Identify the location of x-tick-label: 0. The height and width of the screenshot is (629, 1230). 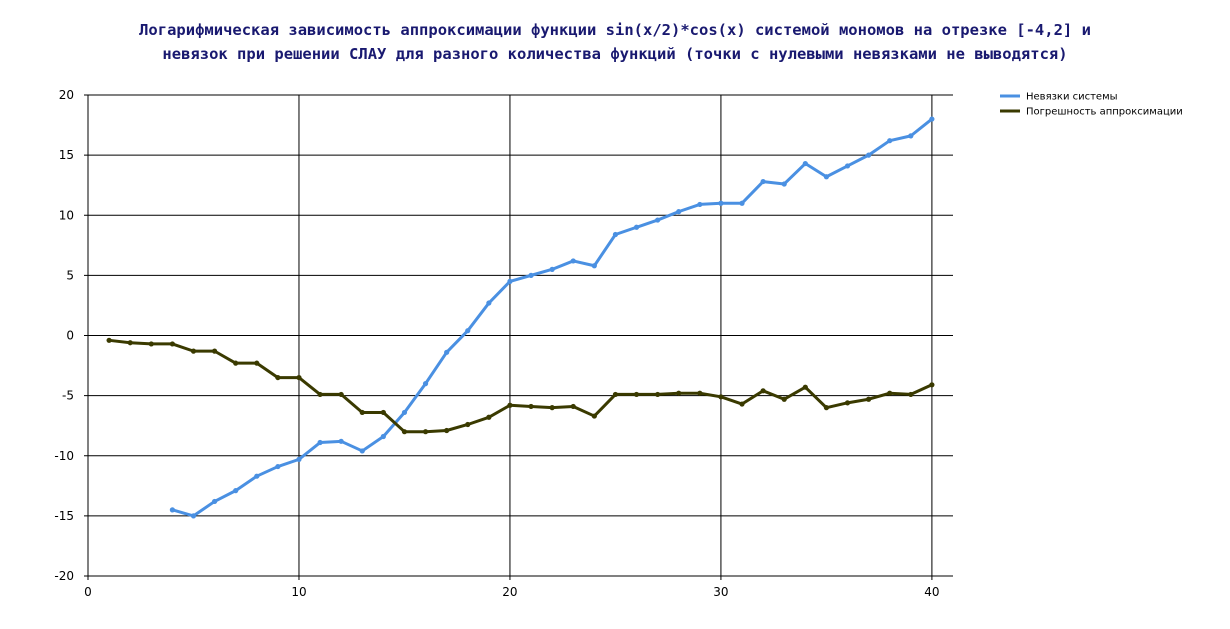
(88, 592).